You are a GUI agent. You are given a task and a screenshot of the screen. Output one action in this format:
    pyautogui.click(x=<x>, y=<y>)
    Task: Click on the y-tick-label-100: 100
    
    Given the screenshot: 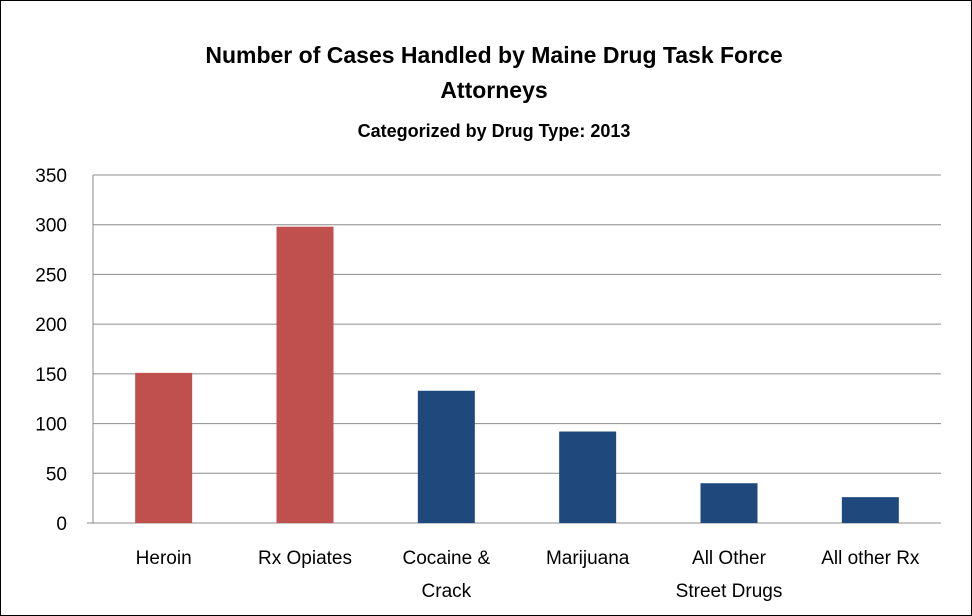 What is the action you would take?
    pyautogui.click(x=51, y=425)
    